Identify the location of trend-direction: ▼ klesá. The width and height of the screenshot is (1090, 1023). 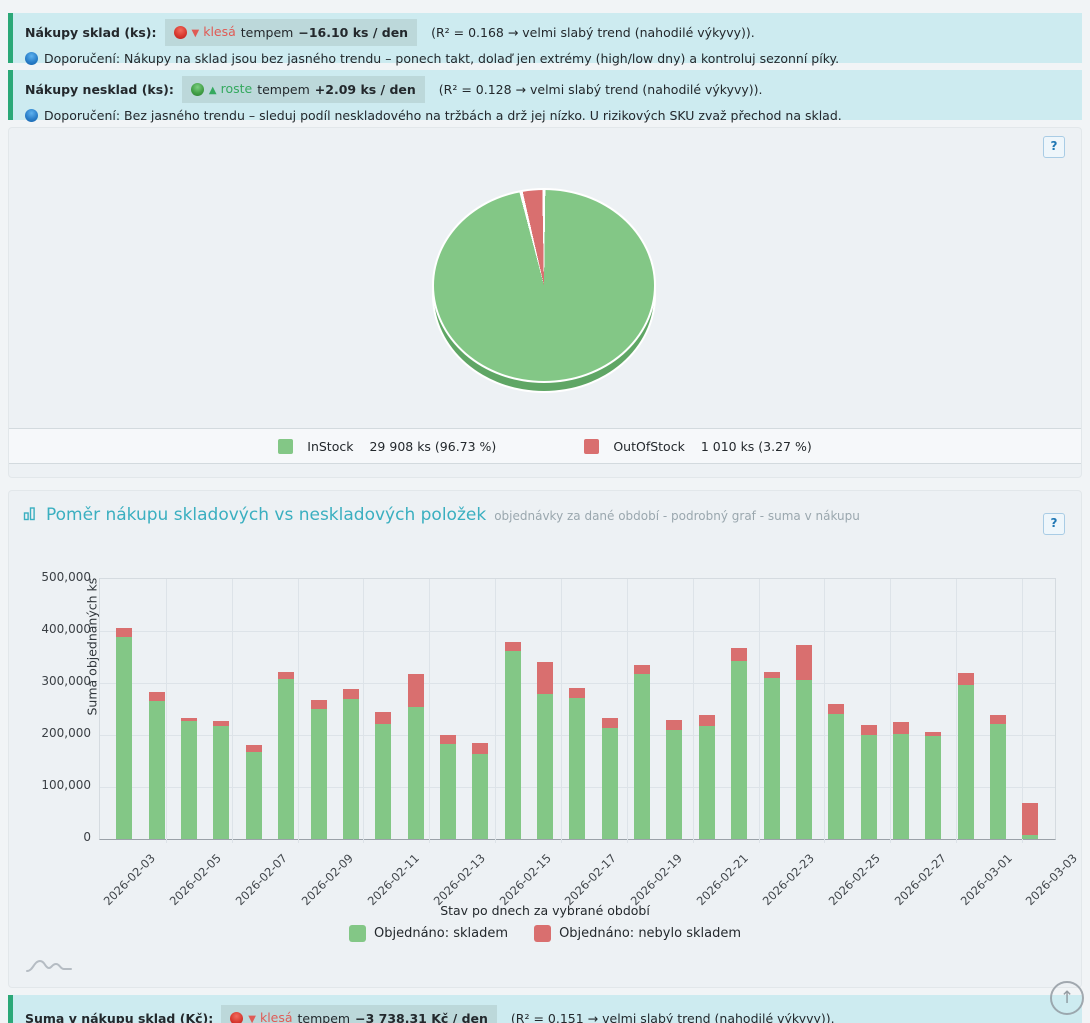
(270, 1015).